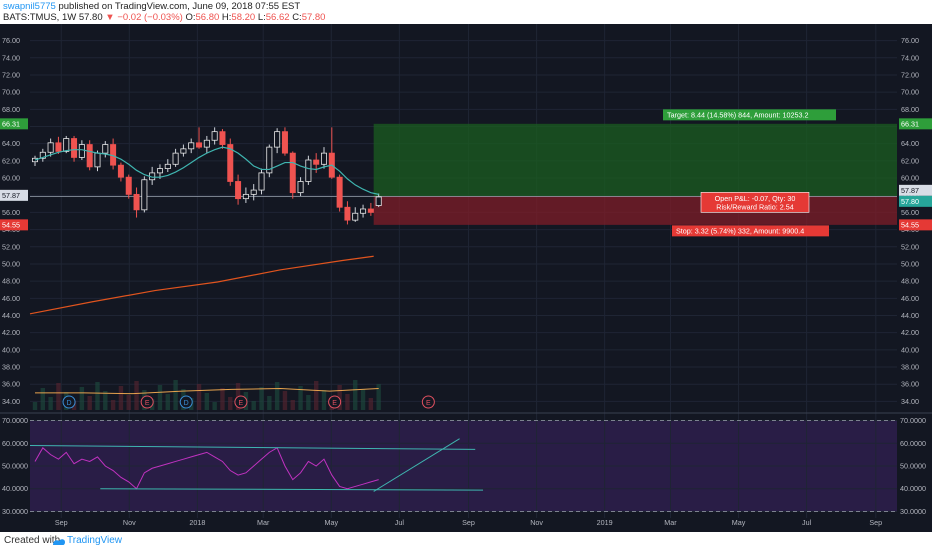 The image size is (932, 550). What do you see at coordinates (11, 349) in the screenshot?
I see `y-tick-left: 40.00` at bounding box center [11, 349].